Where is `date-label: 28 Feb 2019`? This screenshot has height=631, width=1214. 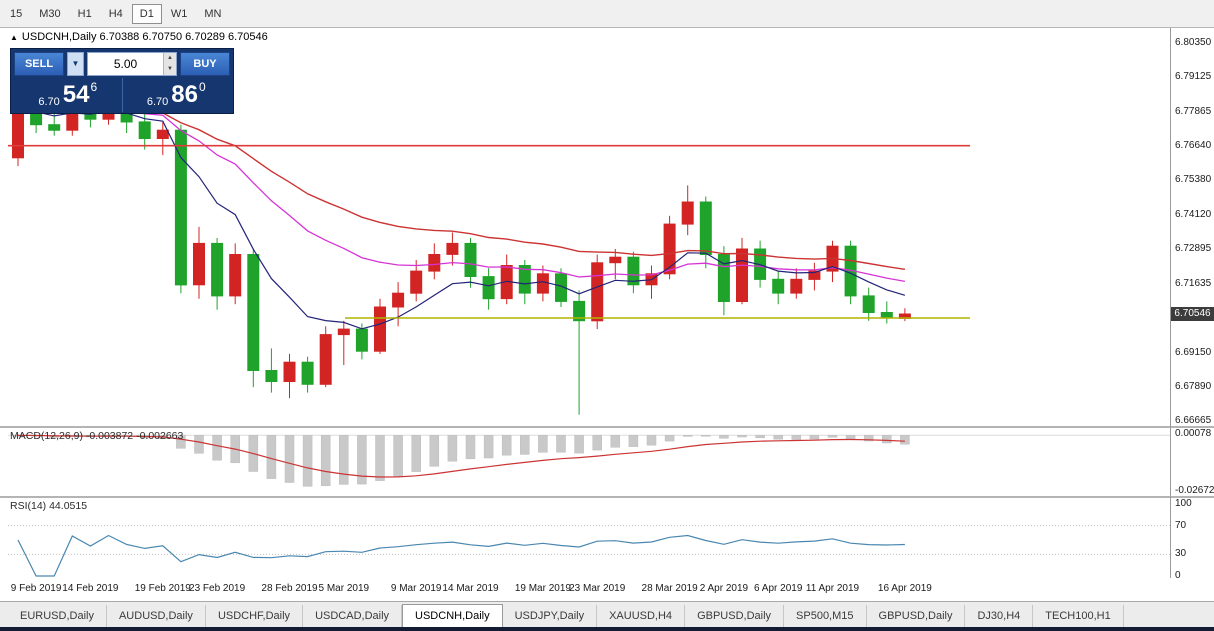
date-label: 28 Feb 2019 is located at coordinates (289, 588).